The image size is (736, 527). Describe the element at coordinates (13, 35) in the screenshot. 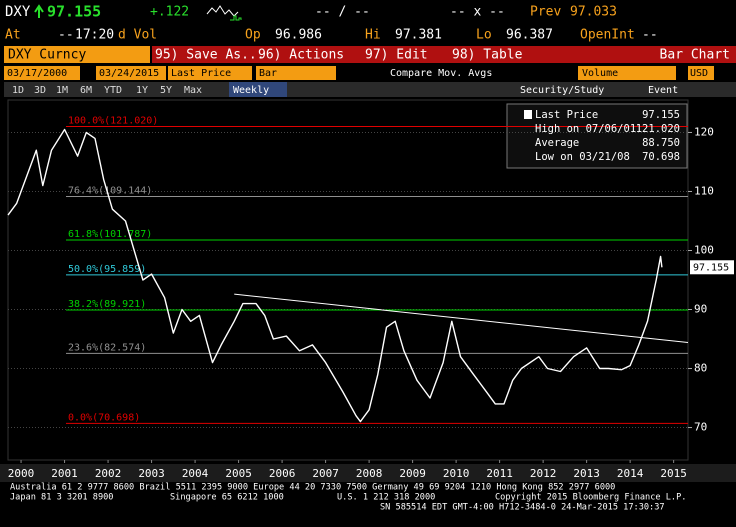

I see `quote-label: At` at that location.